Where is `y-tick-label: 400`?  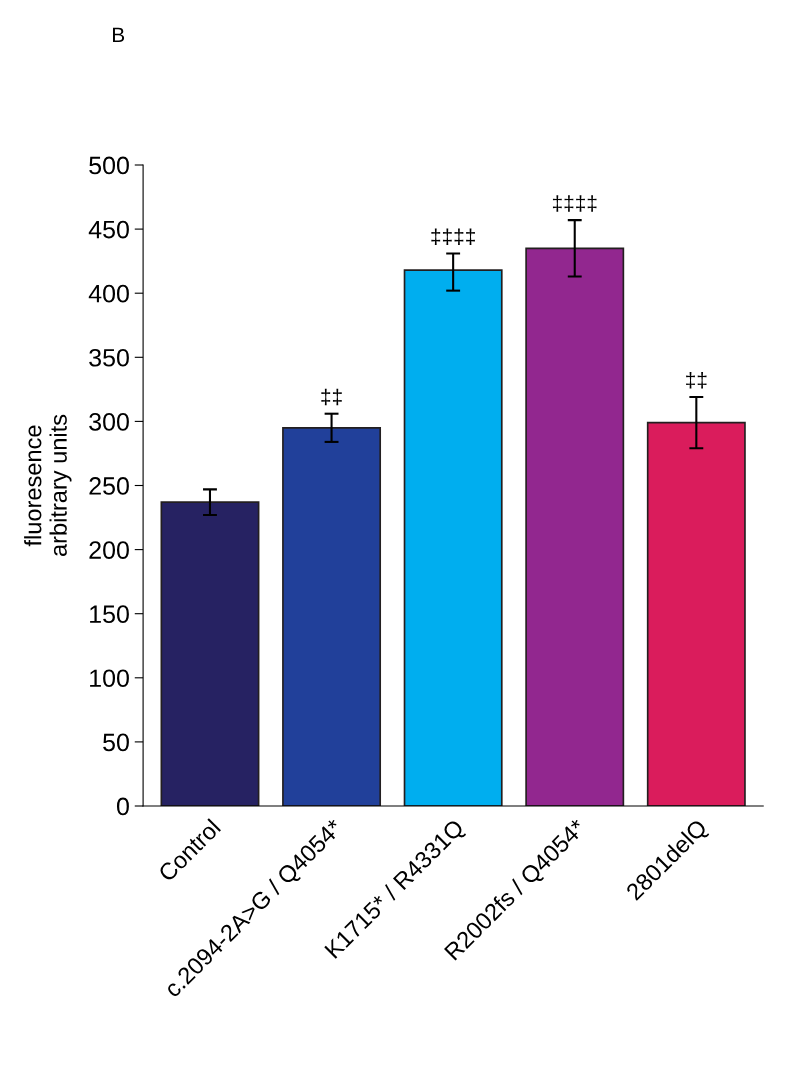
y-tick-label: 400 is located at coordinates (108, 293).